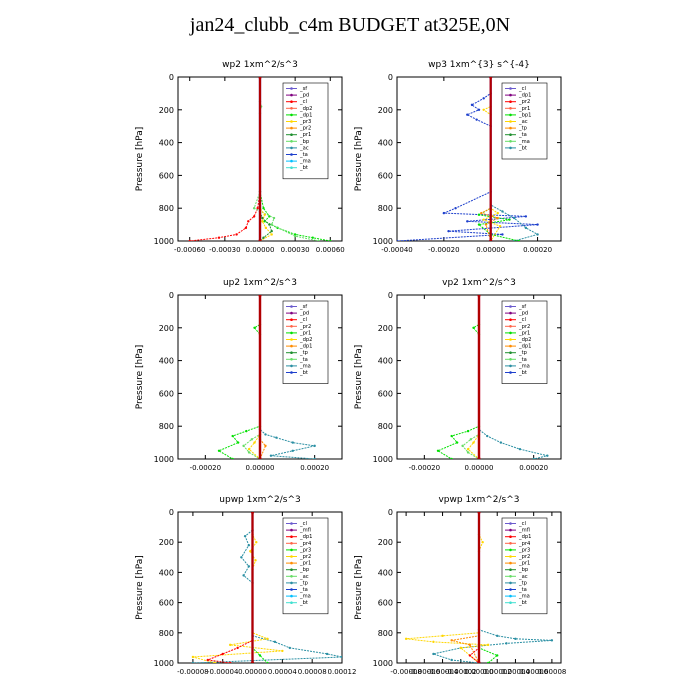  What do you see at coordinates (479, 468) in the screenshot?
I see `x-tick-label: 0.00000` at bounding box center [479, 468].